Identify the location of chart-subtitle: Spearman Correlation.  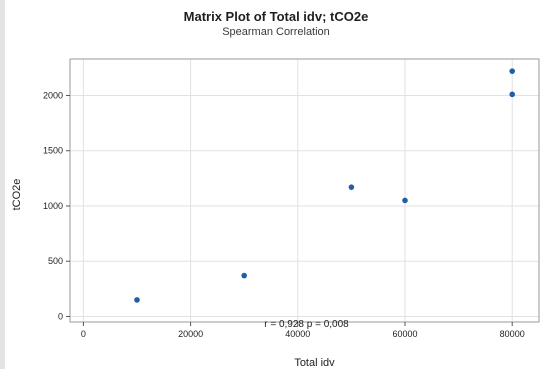
(276, 32).